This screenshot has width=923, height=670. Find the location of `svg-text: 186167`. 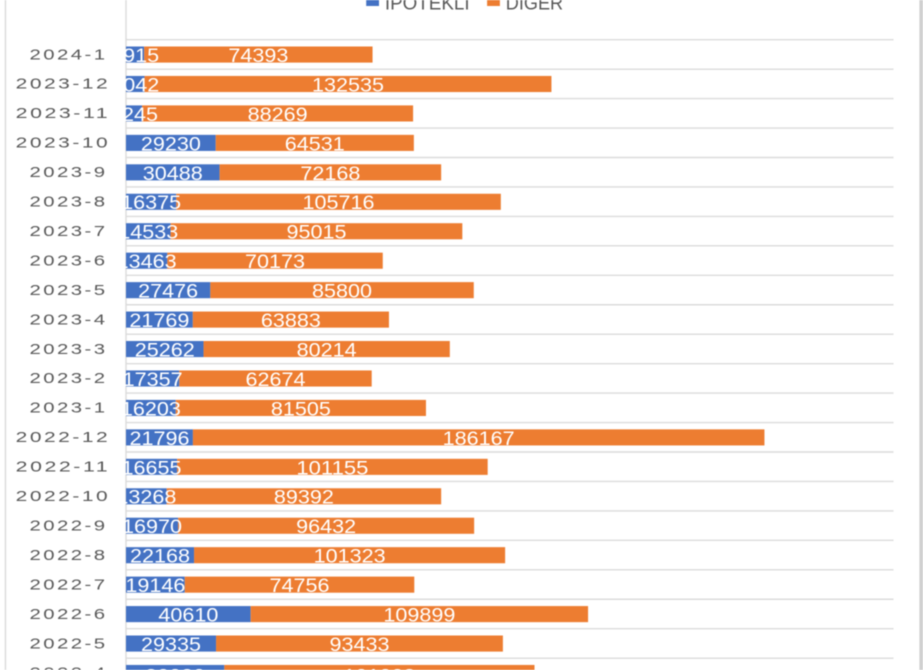

svg-text: 186167 is located at coordinates (479, 439).